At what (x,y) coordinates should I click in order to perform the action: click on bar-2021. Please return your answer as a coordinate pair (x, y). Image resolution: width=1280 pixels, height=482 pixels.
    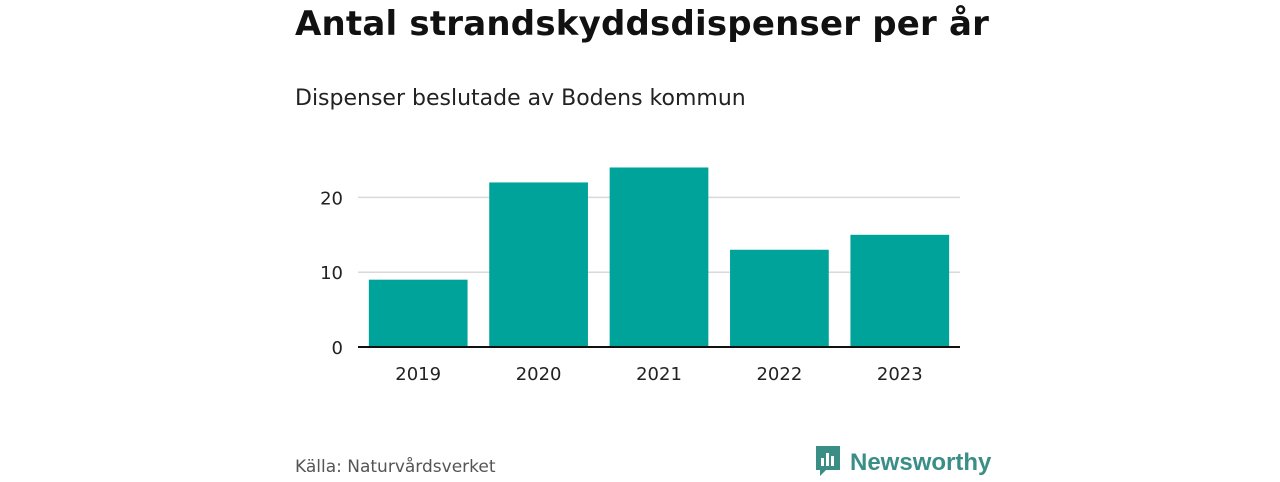
    Looking at the image, I should click on (659, 257).